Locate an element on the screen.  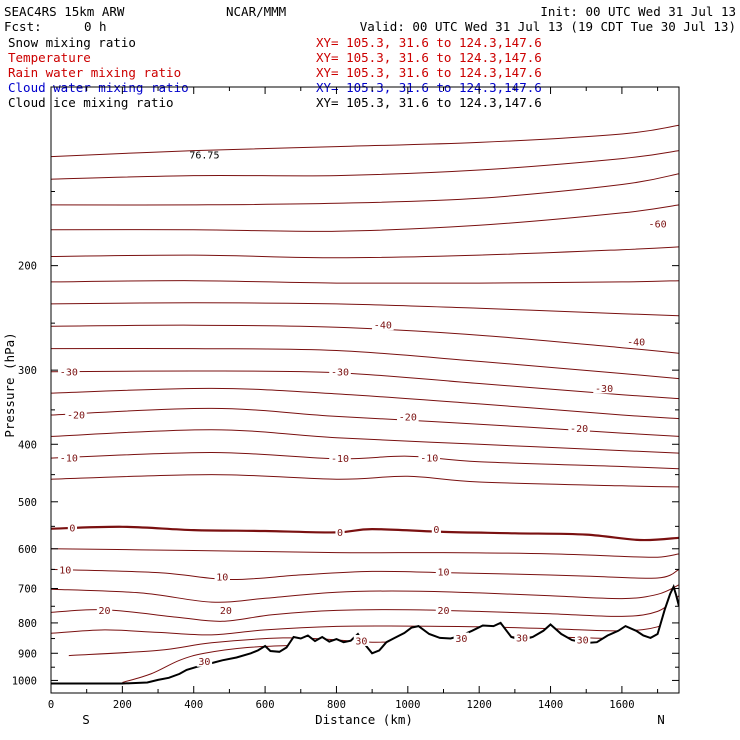
legend-name-snow: Snow mixing ratio is located at coordinates (72, 42).